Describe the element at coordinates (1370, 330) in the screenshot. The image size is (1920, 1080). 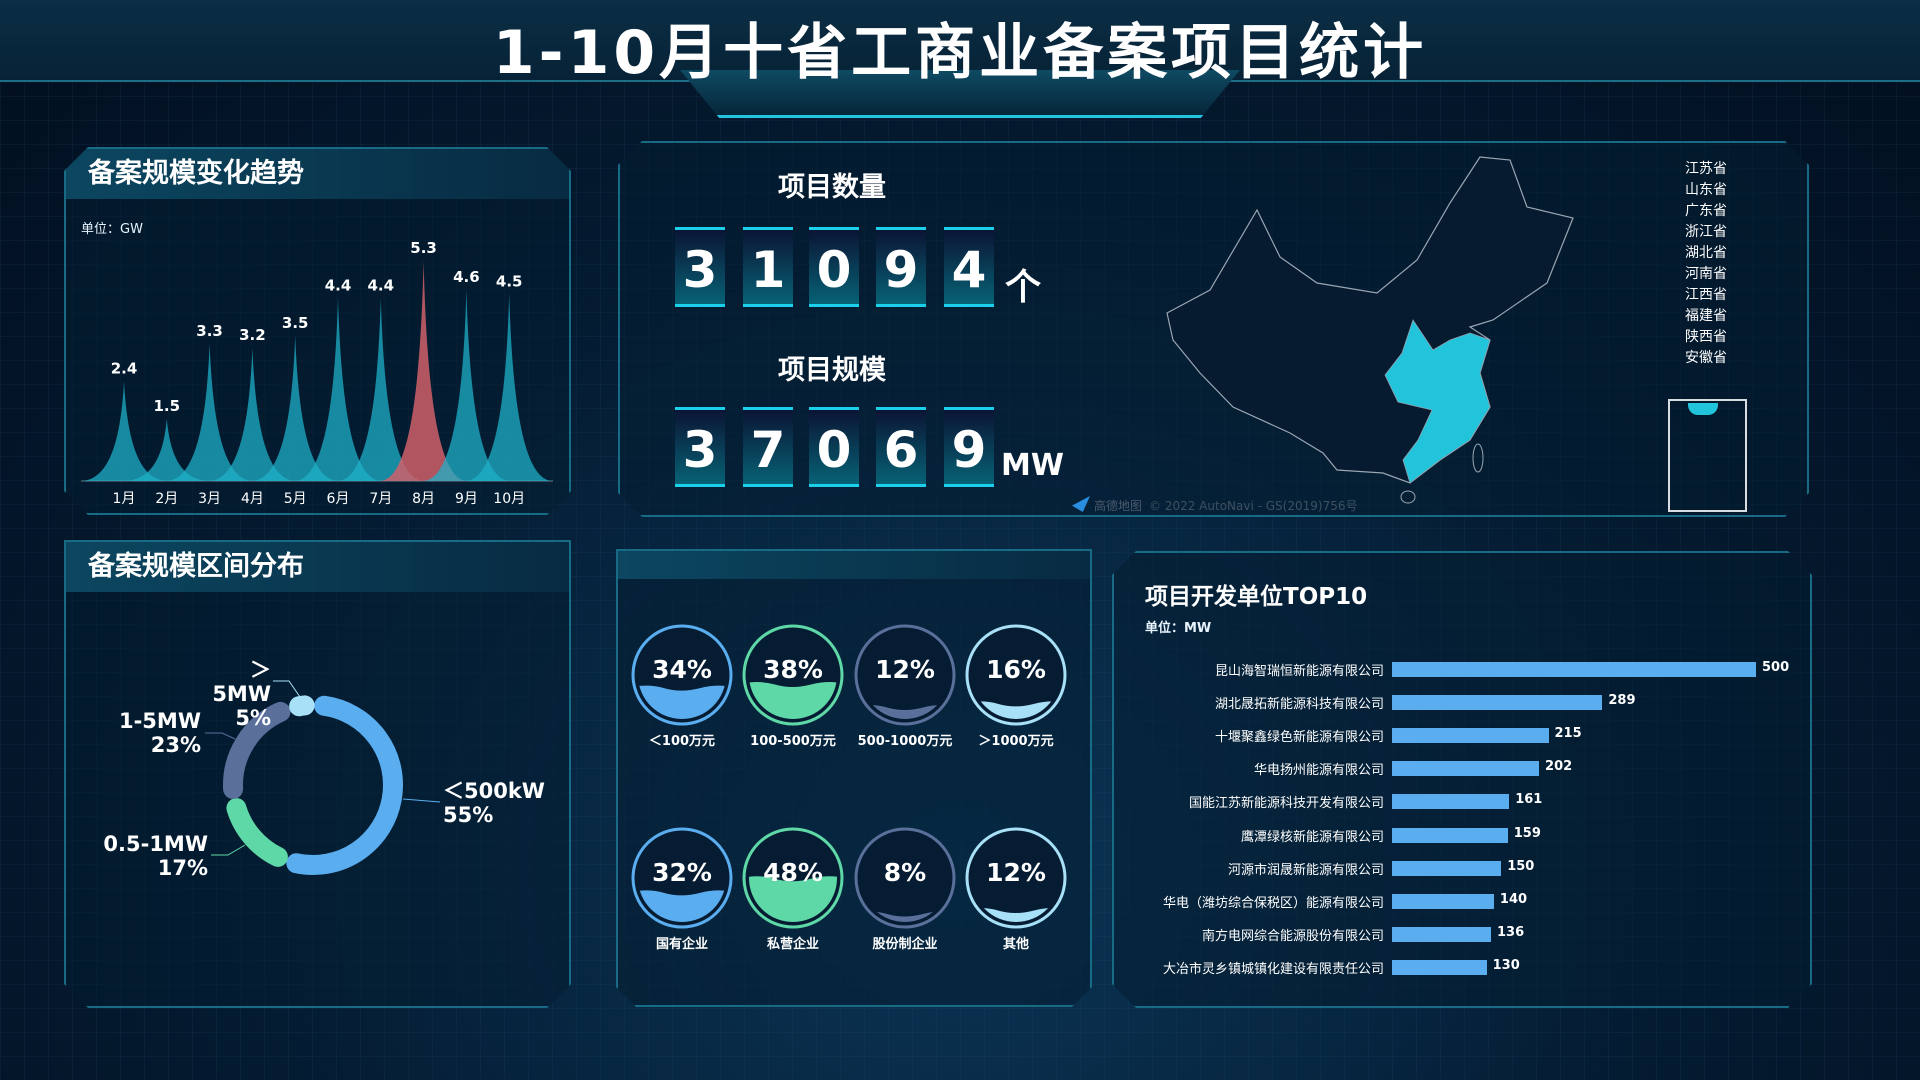
I see `china-map` at that location.